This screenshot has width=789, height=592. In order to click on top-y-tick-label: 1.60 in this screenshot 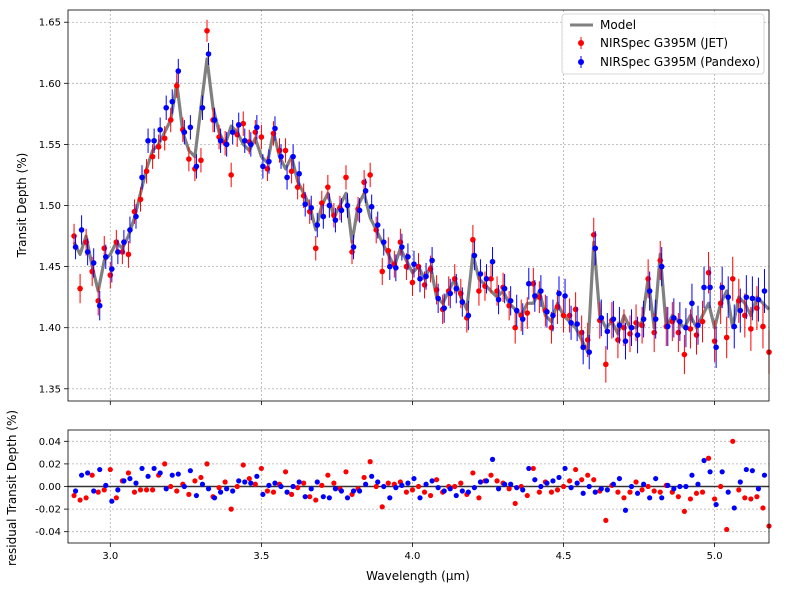, I will do `click(50, 84)`.